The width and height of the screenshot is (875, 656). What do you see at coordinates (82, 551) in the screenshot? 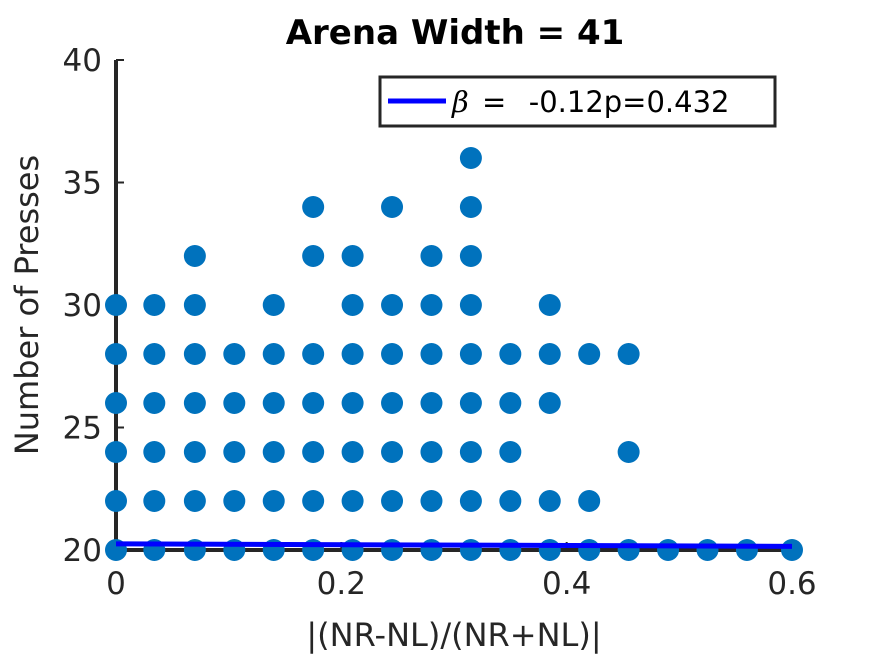
I see `y-tick-label: 20` at bounding box center [82, 551].